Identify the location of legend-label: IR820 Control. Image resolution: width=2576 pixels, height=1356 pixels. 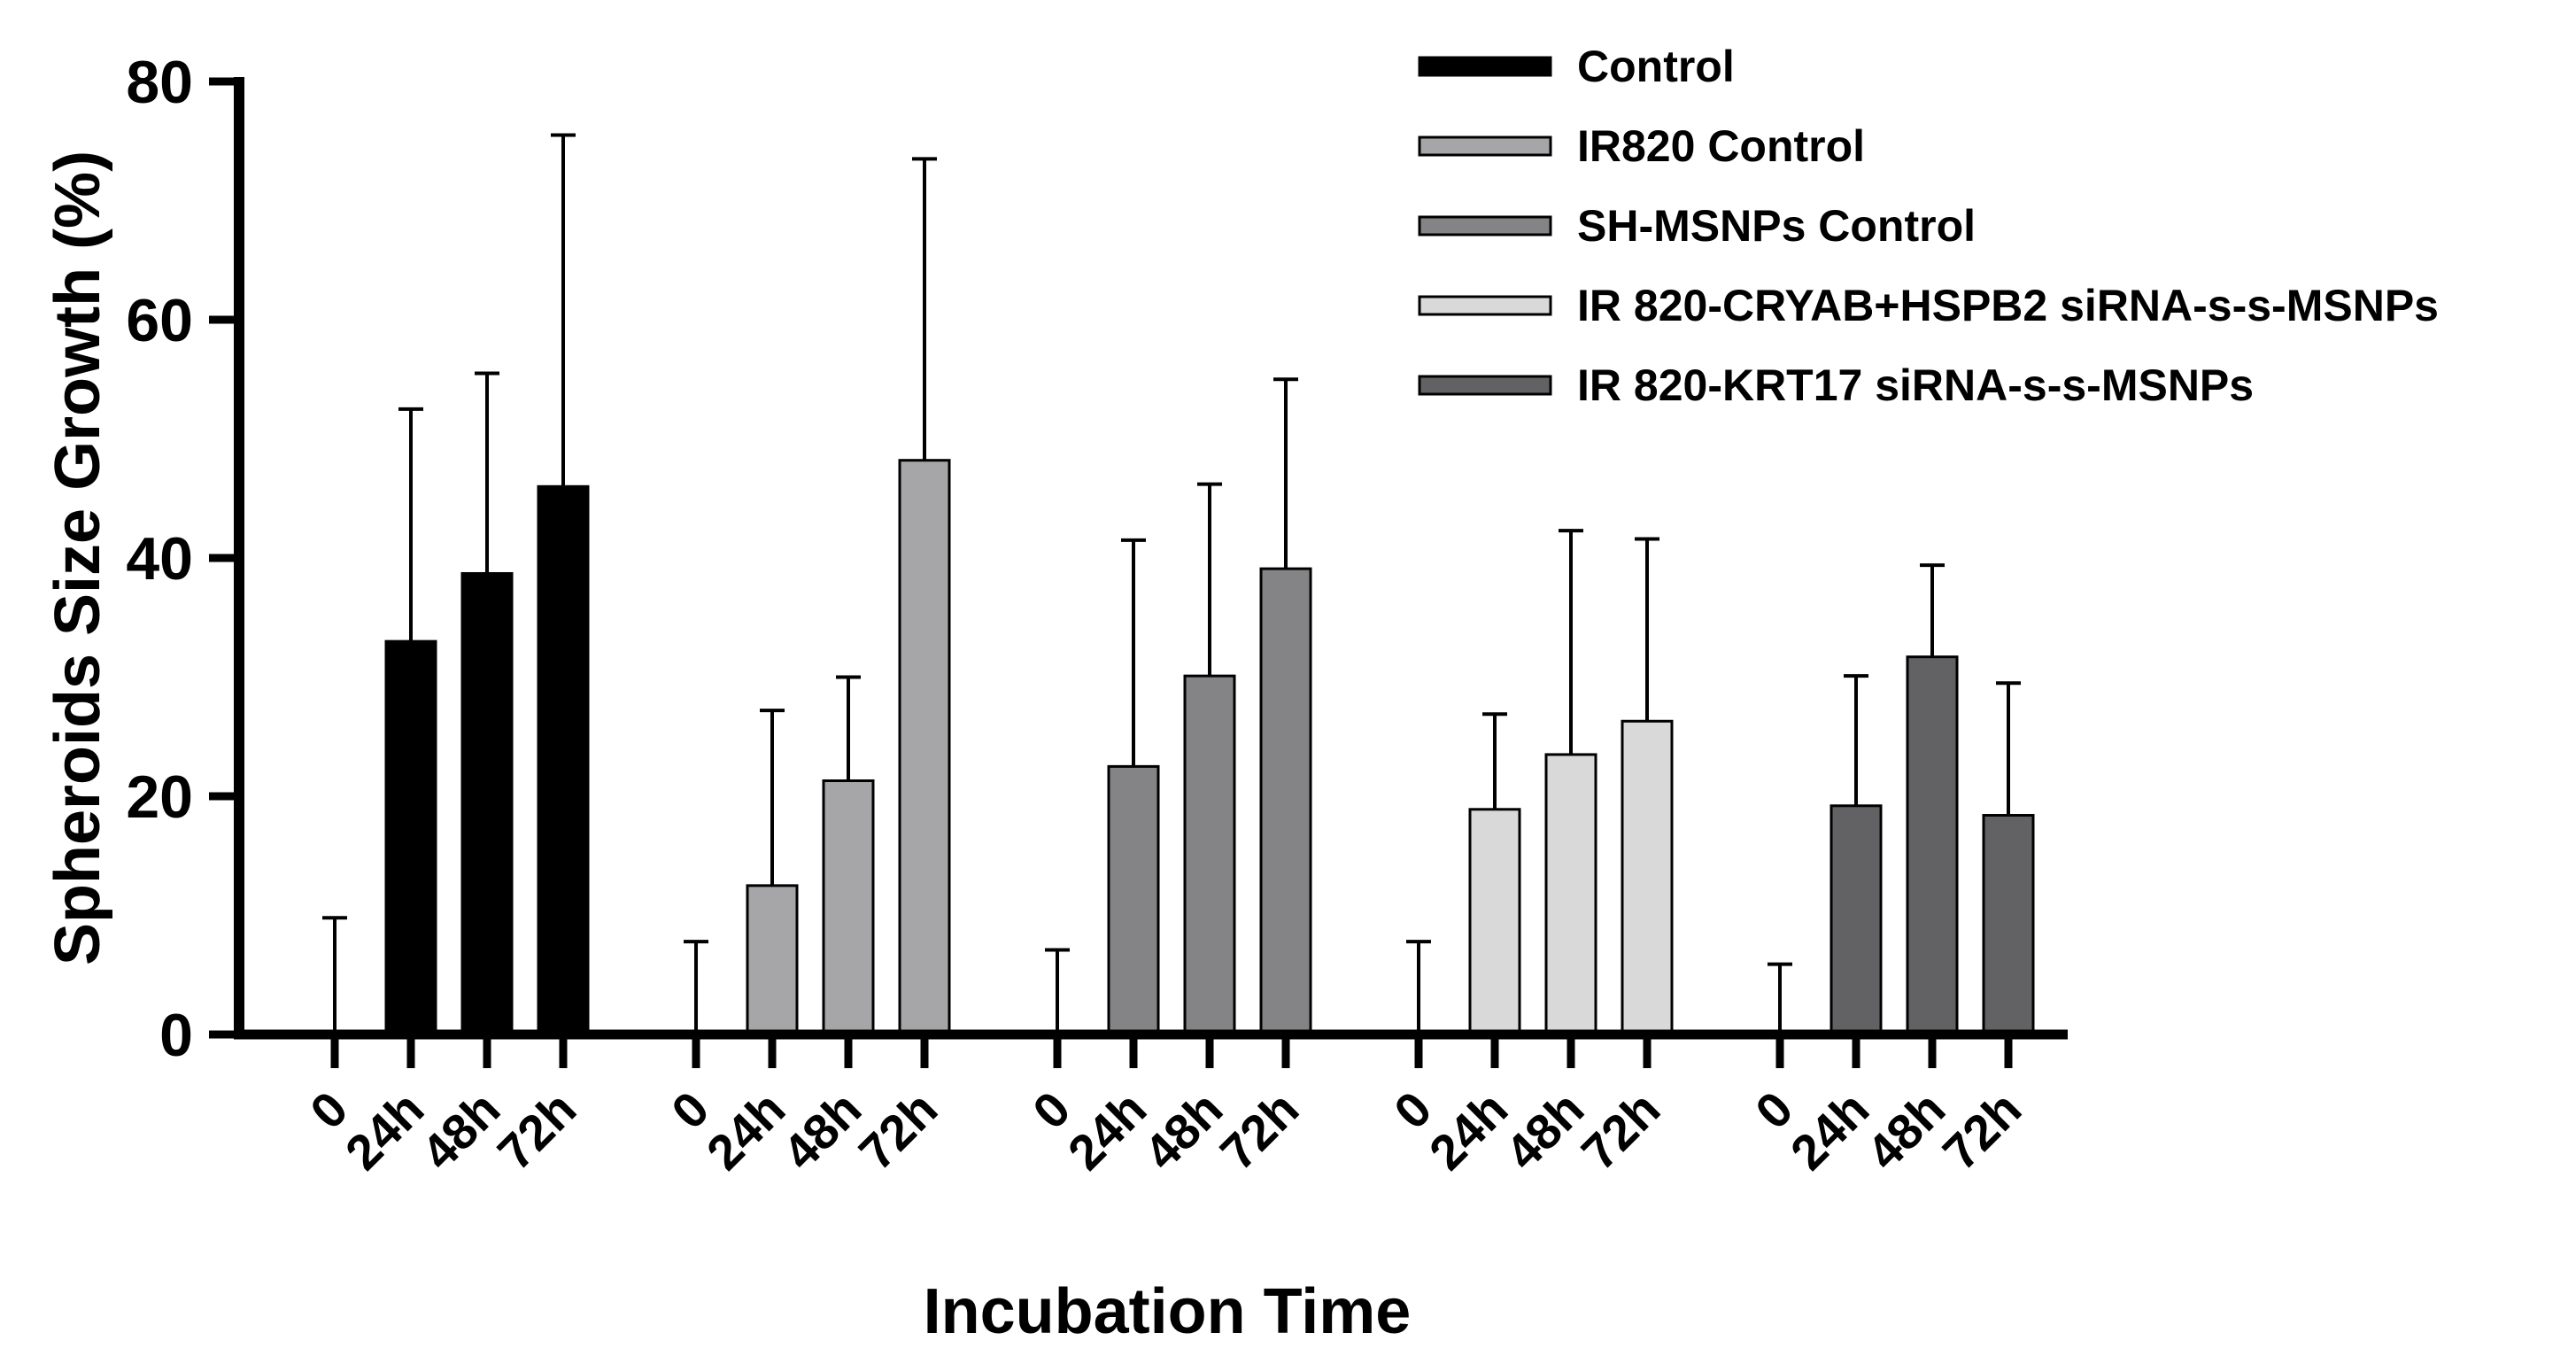
(1721, 146).